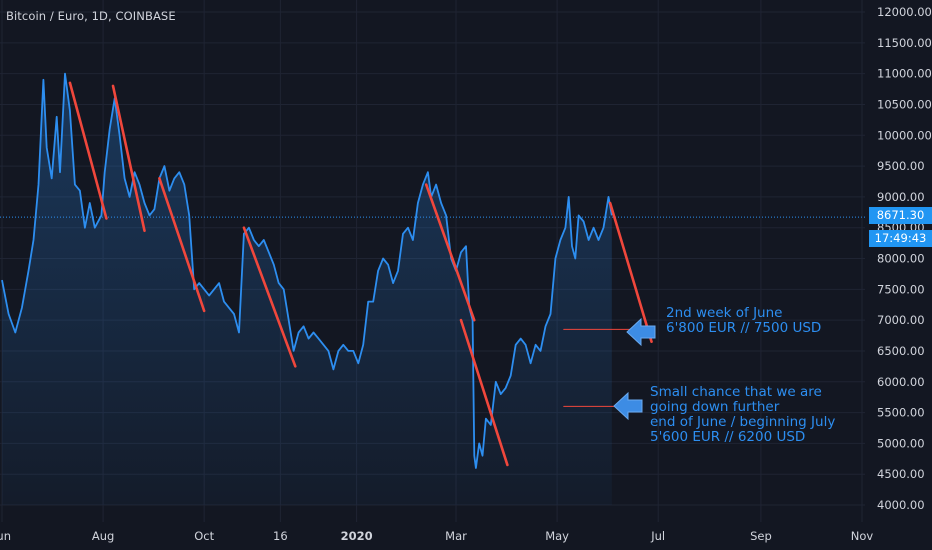  Describe the element at coordinates (900, 215) in the screenshot. I see `last-price-tag: 8671.30` at that location.